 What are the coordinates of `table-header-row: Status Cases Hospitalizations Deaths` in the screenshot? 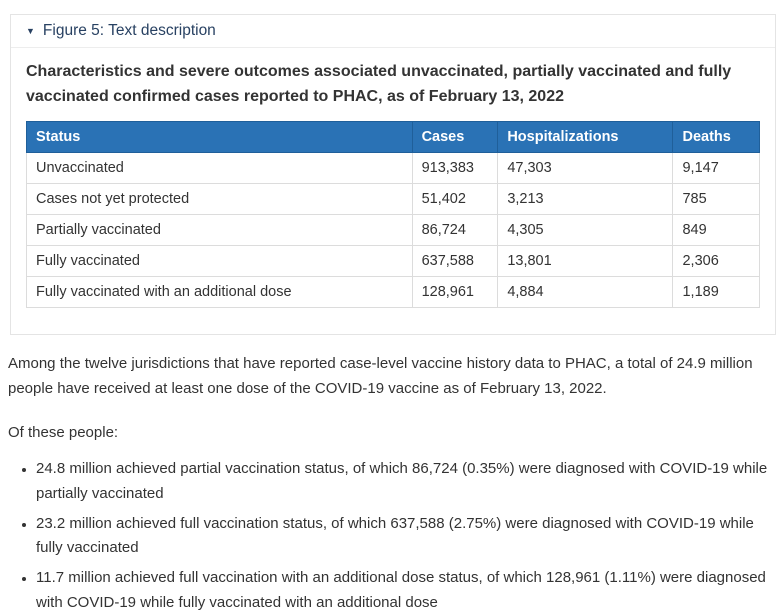 It's located at (393, 136).